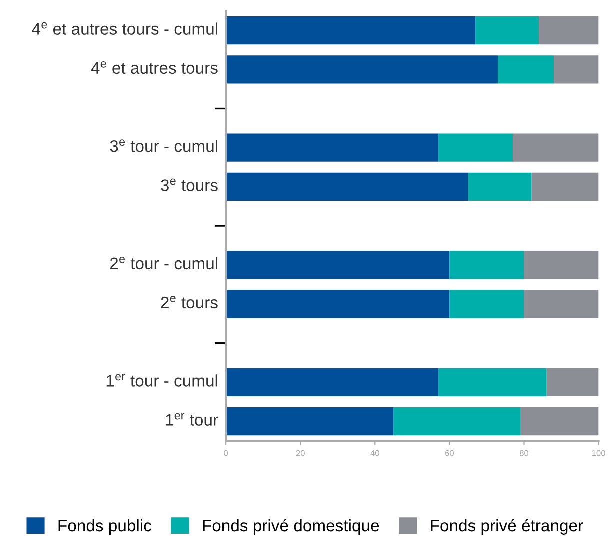 The width and height of the screenshot is (611, 550). Describe the element at coordinates (226, 453) in the screenshot. I see `x-tick-label: 0` at that location.